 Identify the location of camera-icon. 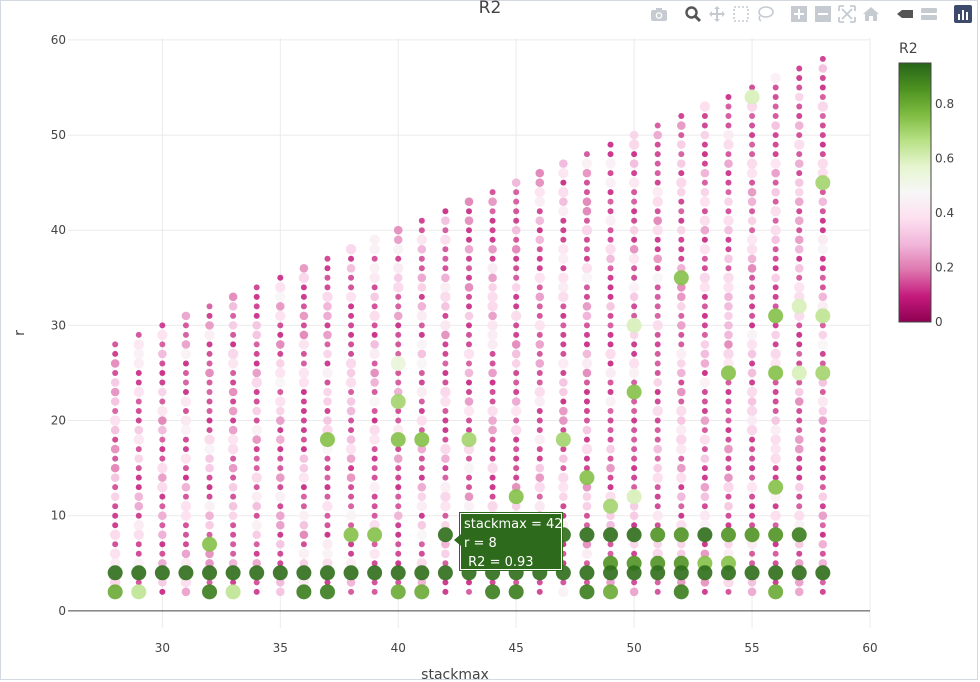
(659, 14).